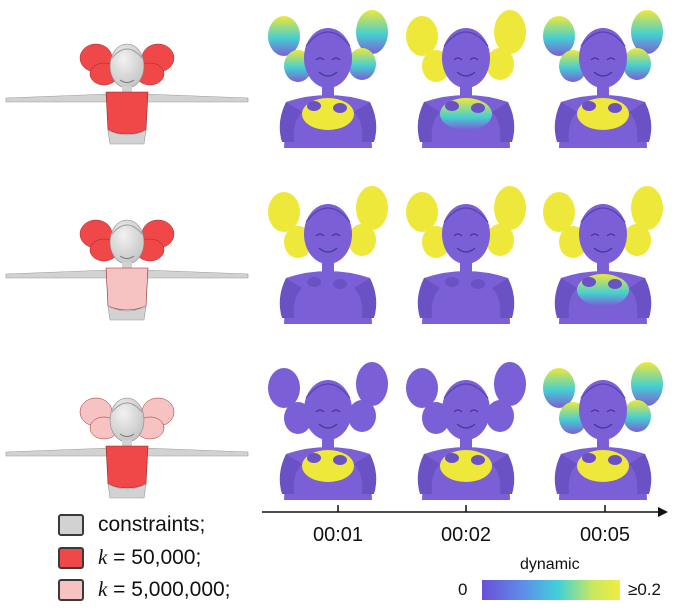  I want to click on legend-swatch-red, so click(71, 557).